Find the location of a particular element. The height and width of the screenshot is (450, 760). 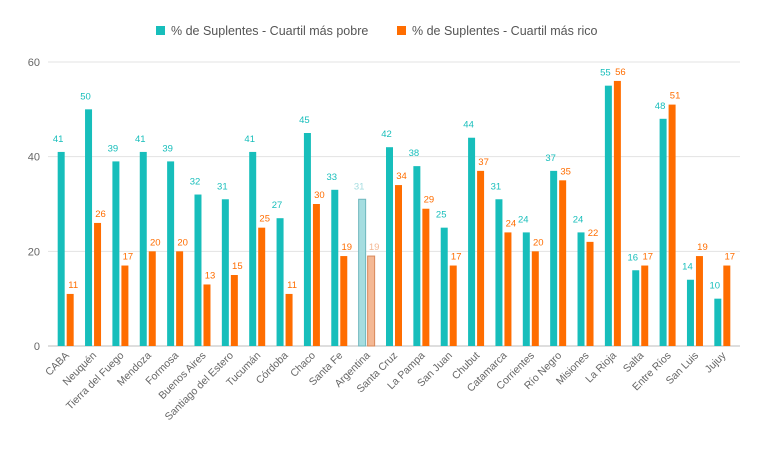

data-label-poorest: 37 is located at coordinates (550, 158).